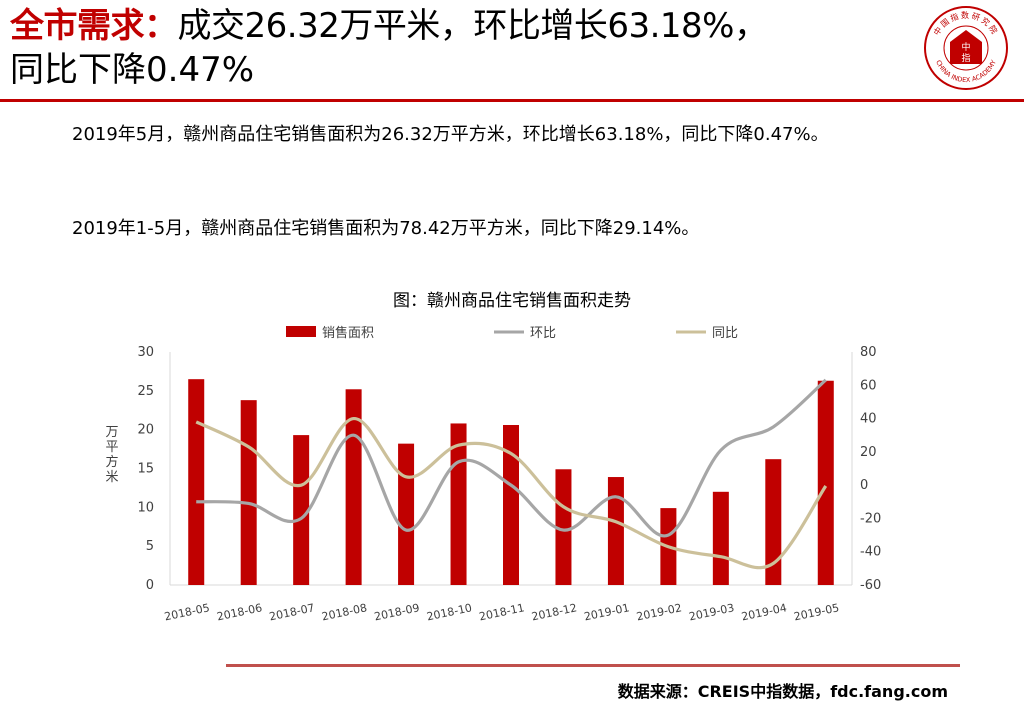 This screenshot has height=709, width=1024. Describe the element at coordinates (512, 301) in the screenshot. I see `chart-caption: 图：赣州商品住宅销售面积走势` at that location.